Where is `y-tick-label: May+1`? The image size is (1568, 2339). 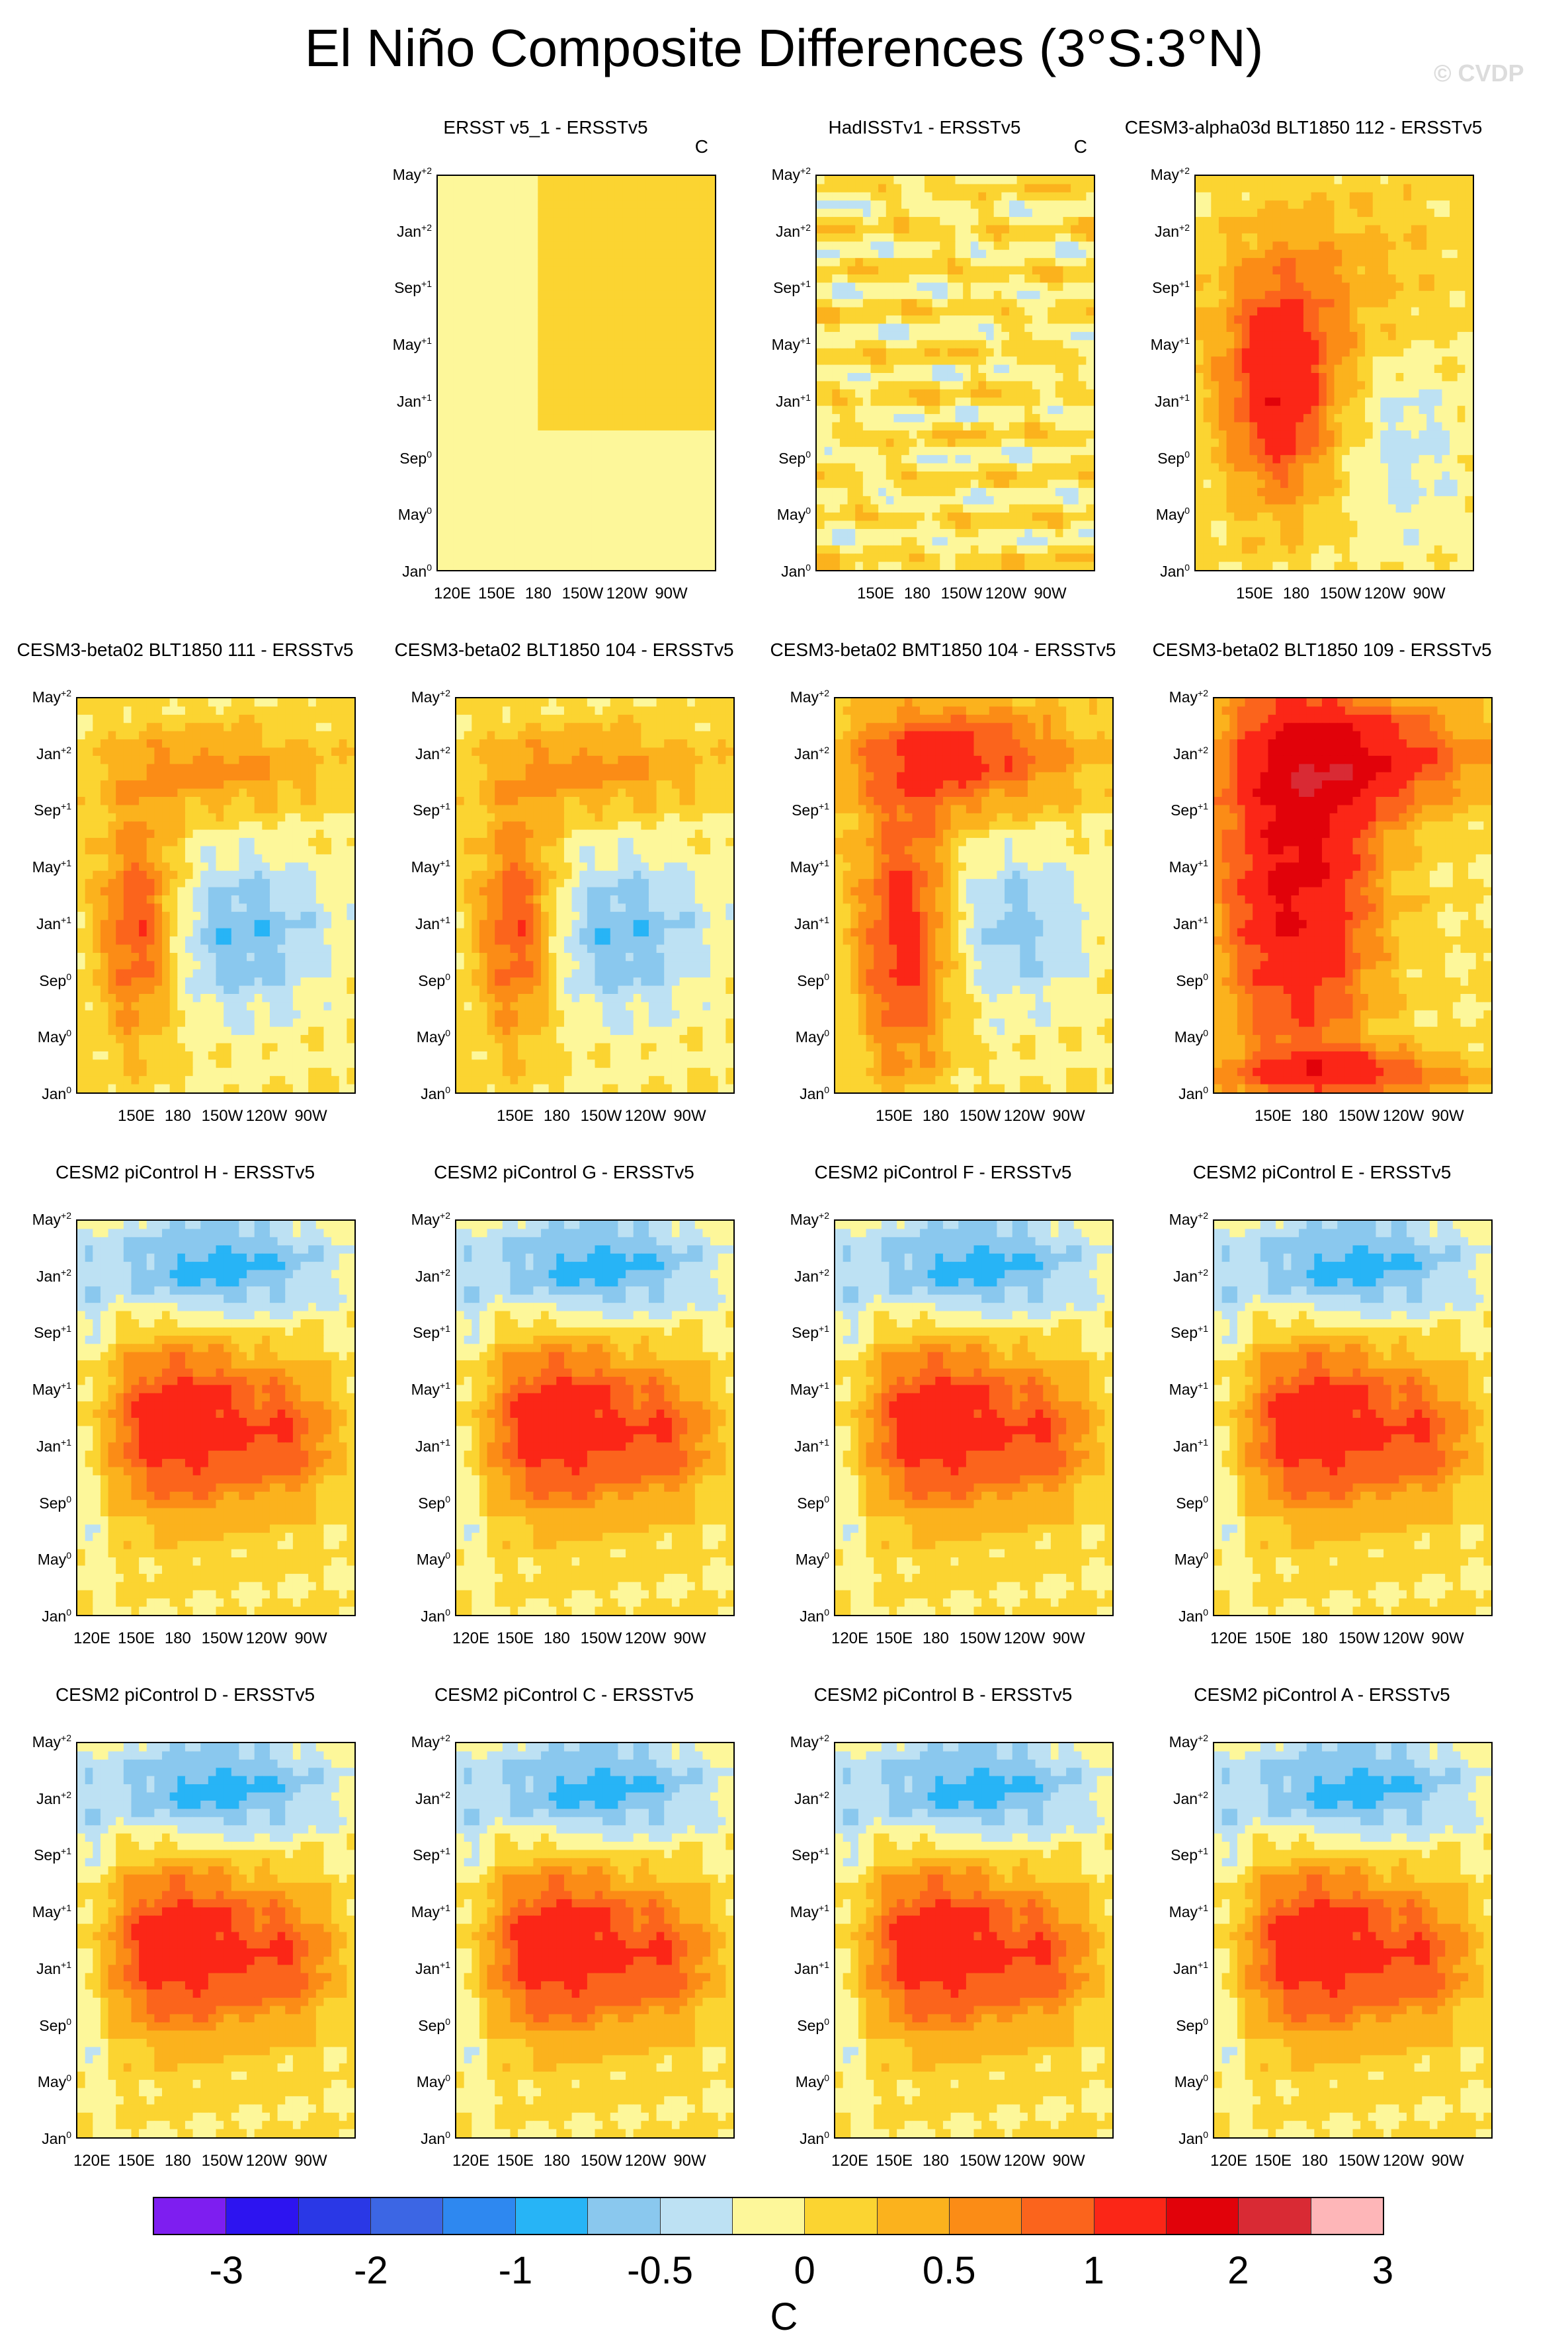 y-tick-label: May+1 is located at coordinates (412, 344).